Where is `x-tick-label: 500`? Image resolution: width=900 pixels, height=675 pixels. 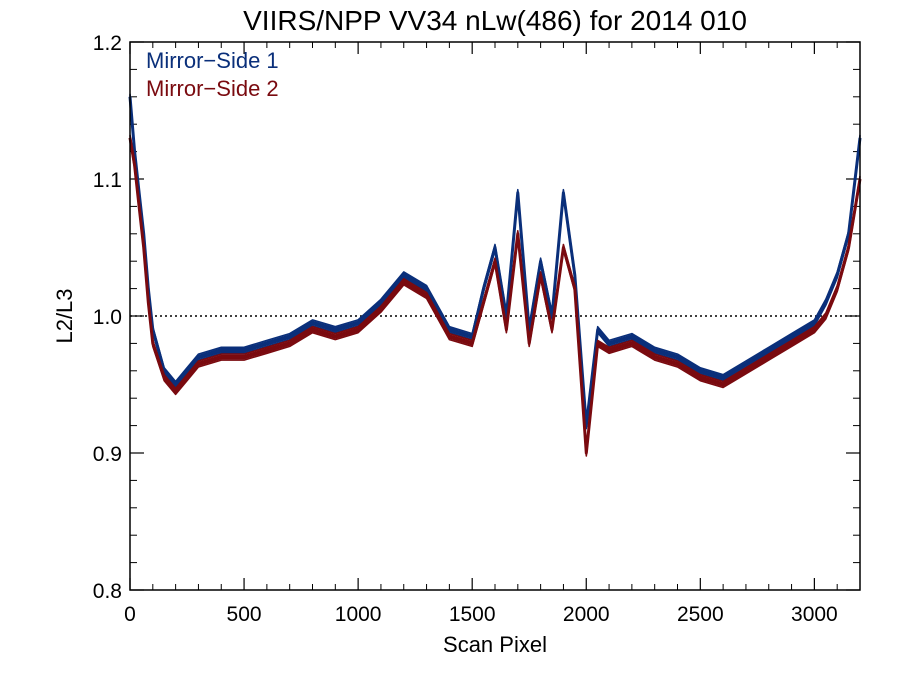
x-tick-label: 500 is located at coordinates (244, 614).